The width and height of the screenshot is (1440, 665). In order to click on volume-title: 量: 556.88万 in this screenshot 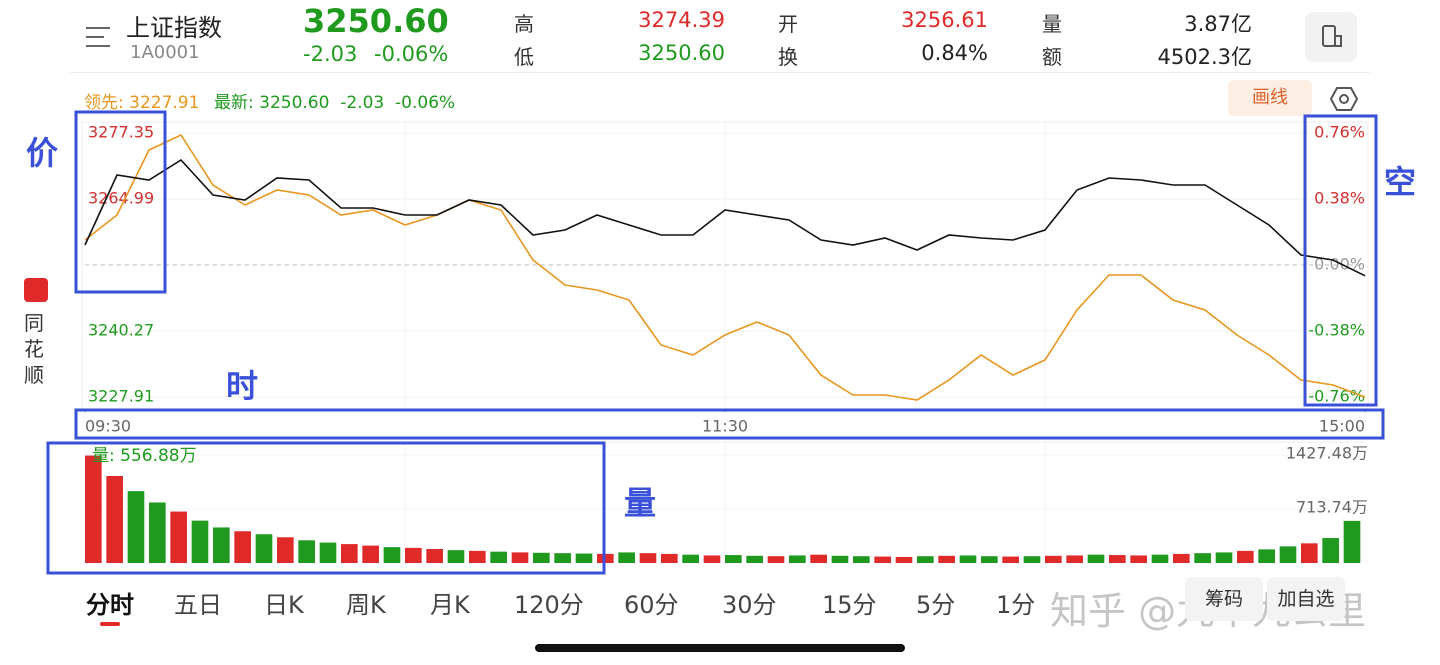, I will do `click(144, 456)`.